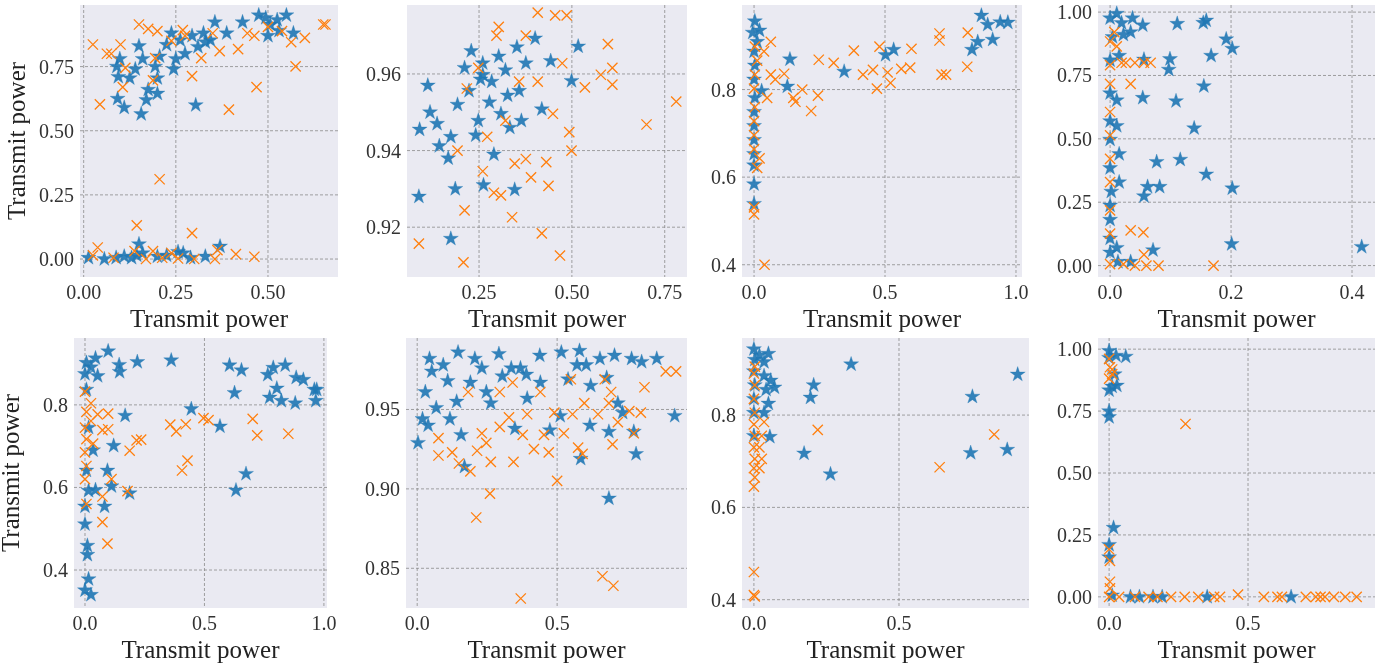 The image size is (1391, 669). I want to click on x-tick-label: 0.2, so click(1231, 292).